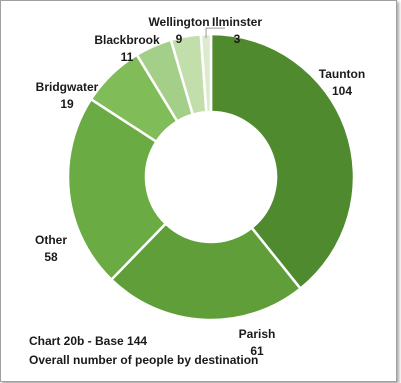 The height and width of the screenshot is (383, 401). Describe the element at coordinates (342, 91) in the screenshot. I see `slice-value-taunton: 104` at that location.